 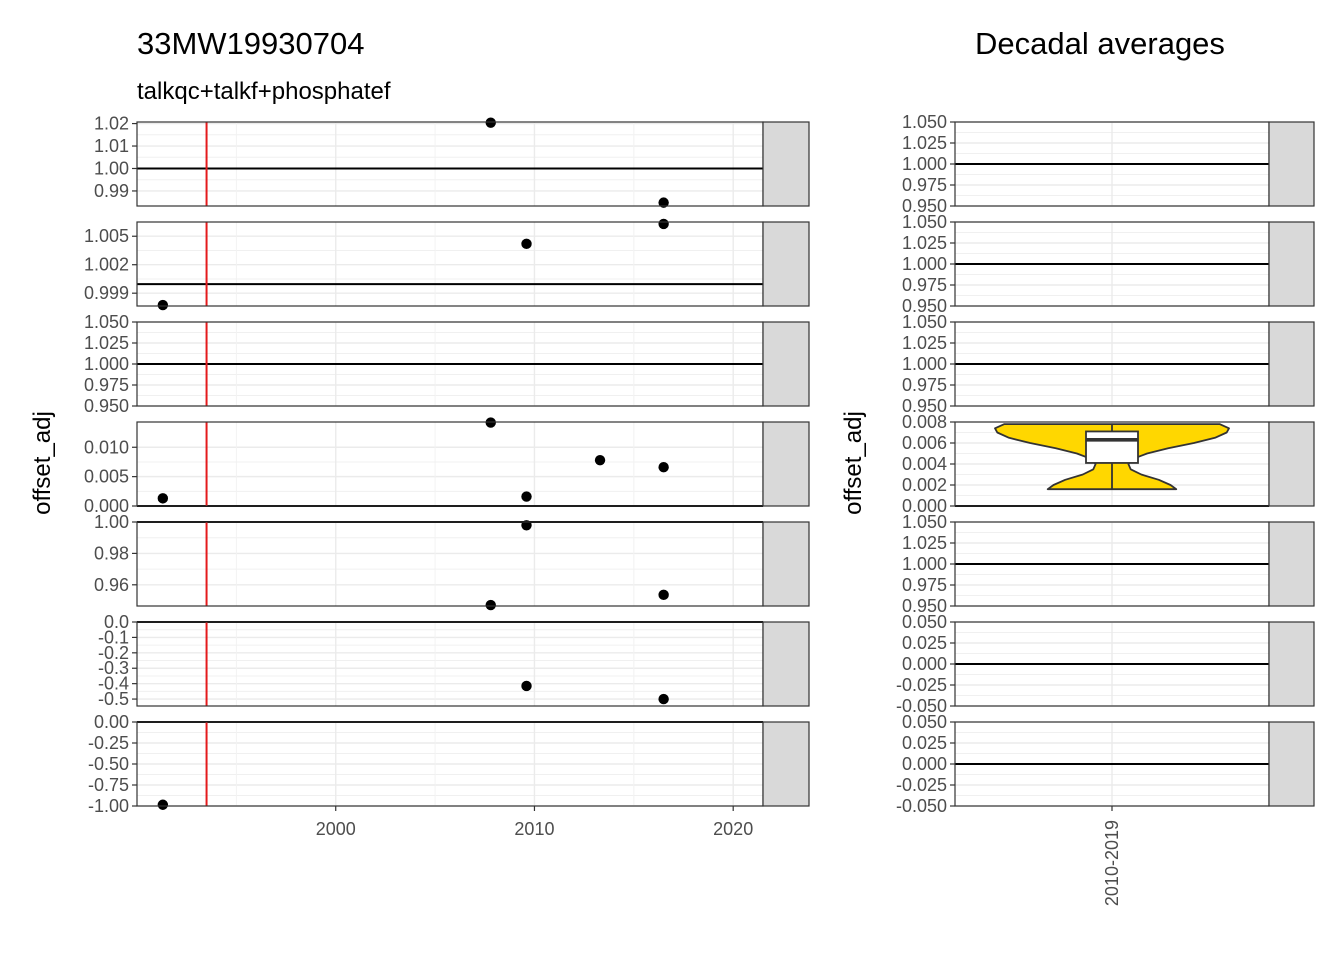 I want to click on right-y-axis-label: offset_adj, so click(x=853, y=463).